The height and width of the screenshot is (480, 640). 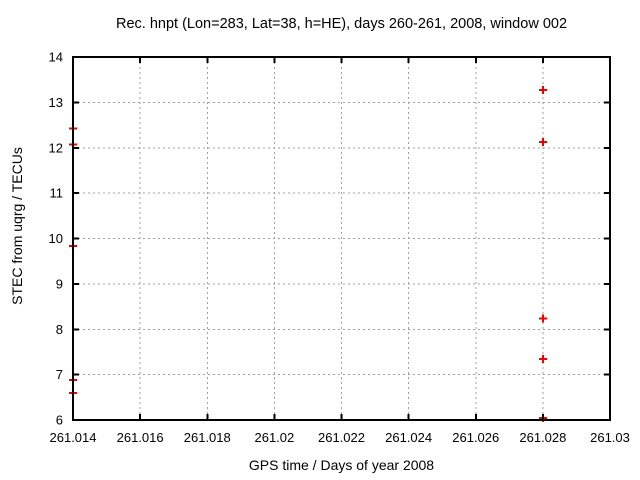 What do you see at coordinates (140, 437) in the screenshot?
I see `x-tick-label: 261.016` at bounding box center [140, 437].